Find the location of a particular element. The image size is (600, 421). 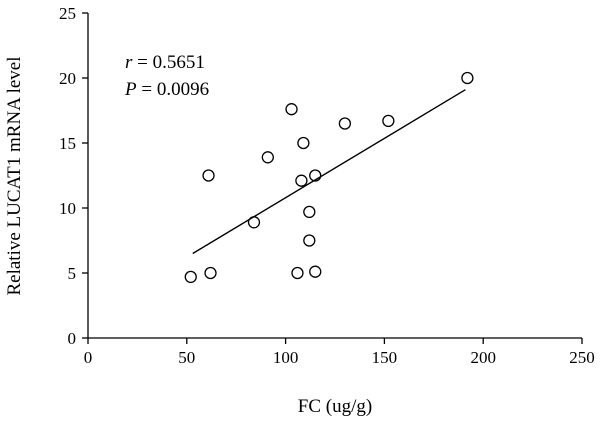

y-tick-label: 0 is located at coordinates (72, 338).